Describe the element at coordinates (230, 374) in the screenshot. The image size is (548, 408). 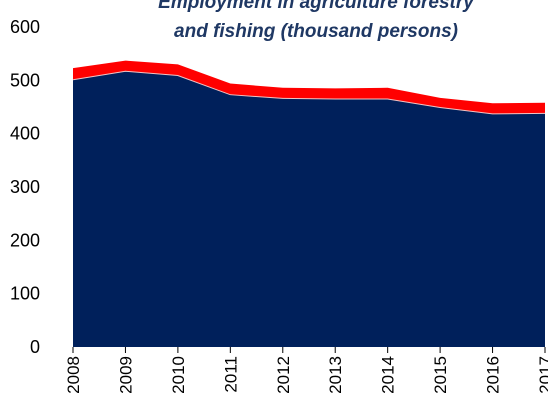
I see `x-tick-label: 2011` at that location.